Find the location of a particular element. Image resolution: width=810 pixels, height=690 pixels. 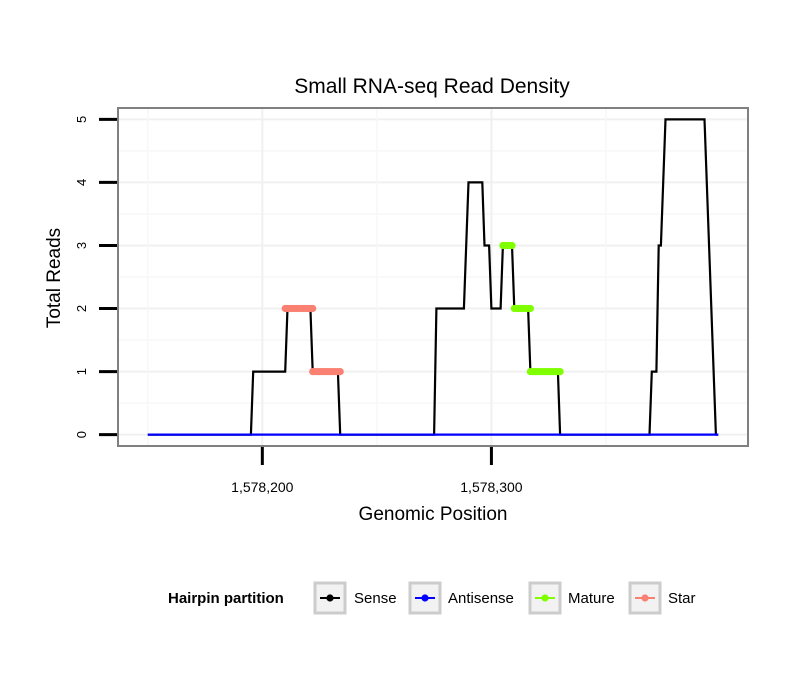

y-tick-label: 5 is located at coordinates (81, 119).